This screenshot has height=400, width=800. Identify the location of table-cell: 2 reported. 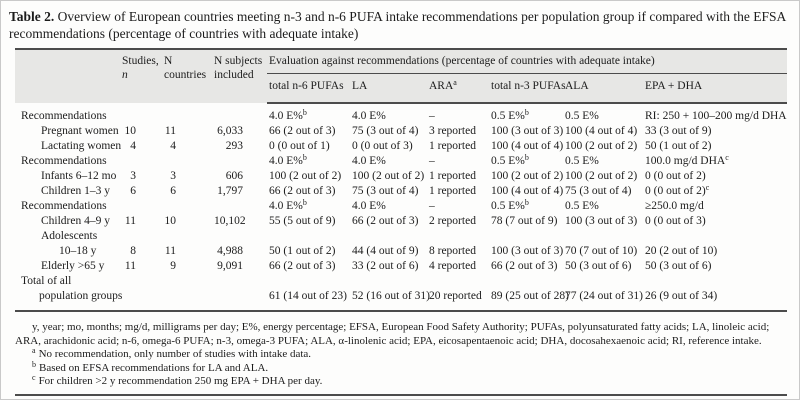
(452, 221).